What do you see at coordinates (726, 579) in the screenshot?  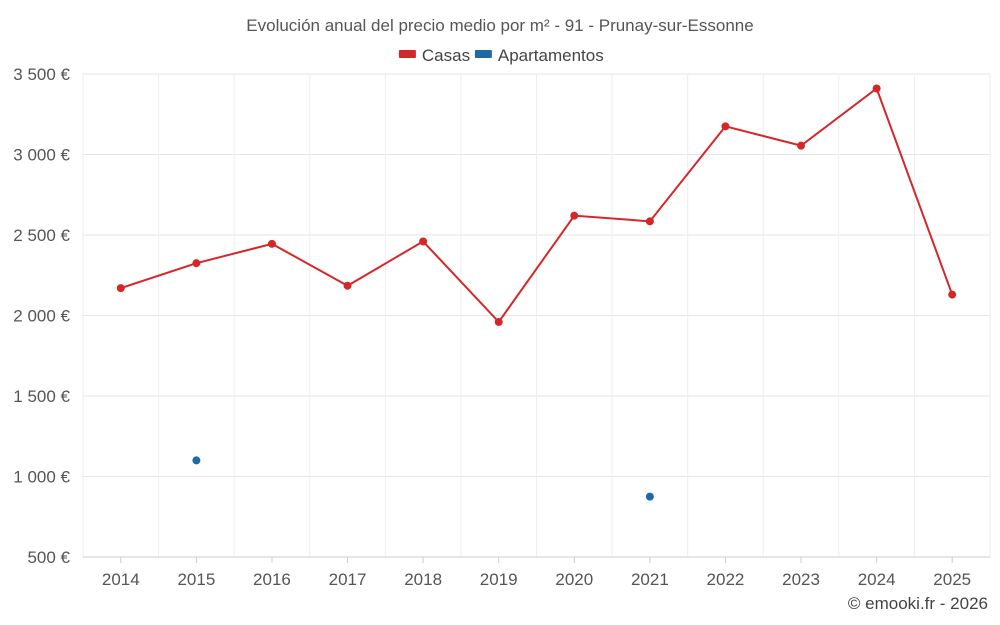 I see `x-tick-label: 2022` at bounding box center [726, 579].